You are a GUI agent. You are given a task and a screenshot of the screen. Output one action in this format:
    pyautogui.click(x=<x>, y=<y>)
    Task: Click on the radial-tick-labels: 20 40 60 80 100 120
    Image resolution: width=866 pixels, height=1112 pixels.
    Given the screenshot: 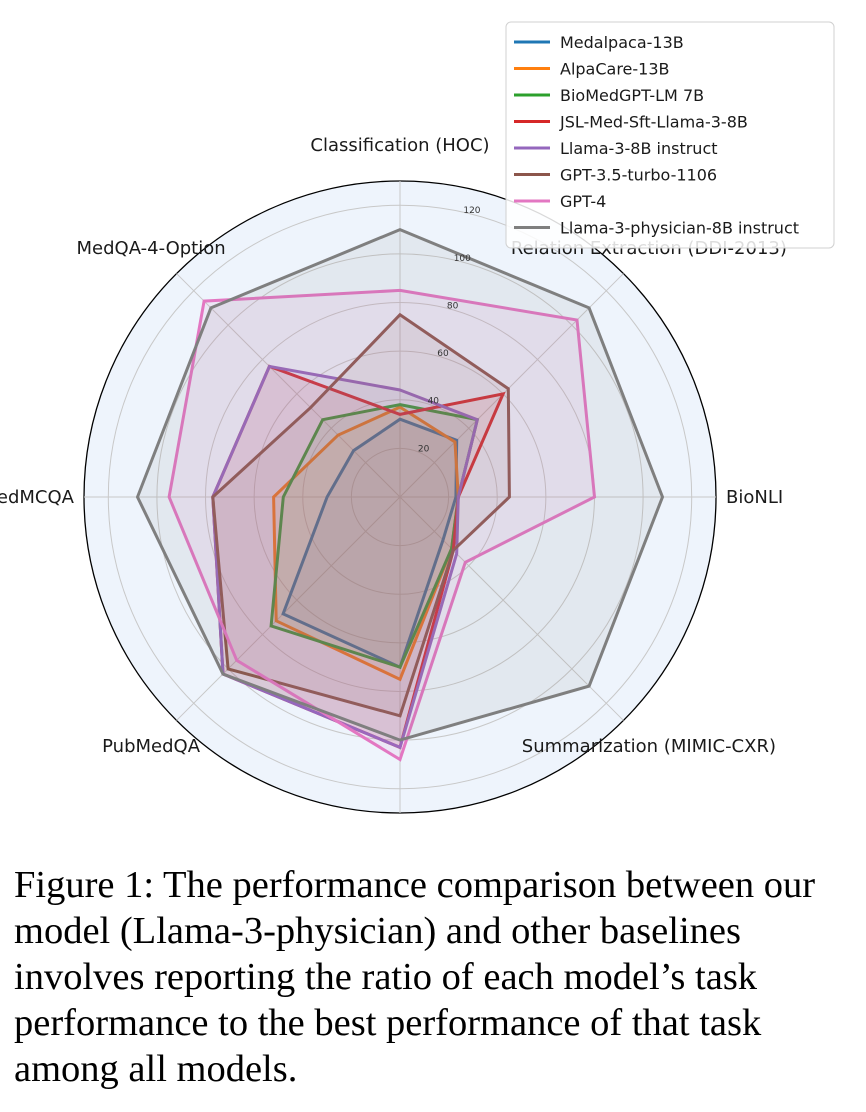 What is the action you would take?
    pyautogui.click(x=449, y=330)
    